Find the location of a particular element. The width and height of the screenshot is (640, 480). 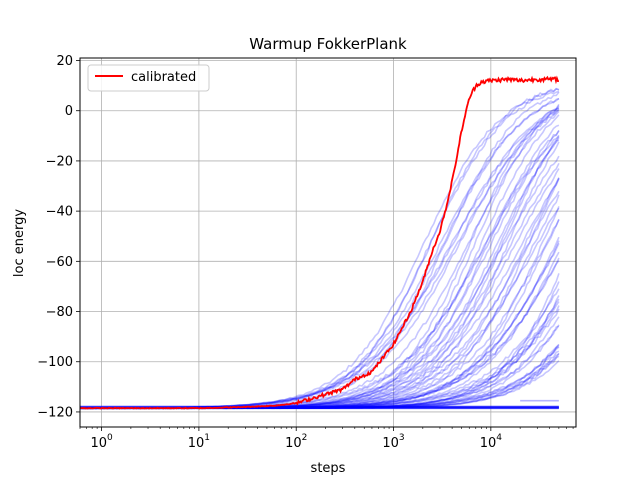

x-tick-exponent: 0 is located at coordinates (110, 438).